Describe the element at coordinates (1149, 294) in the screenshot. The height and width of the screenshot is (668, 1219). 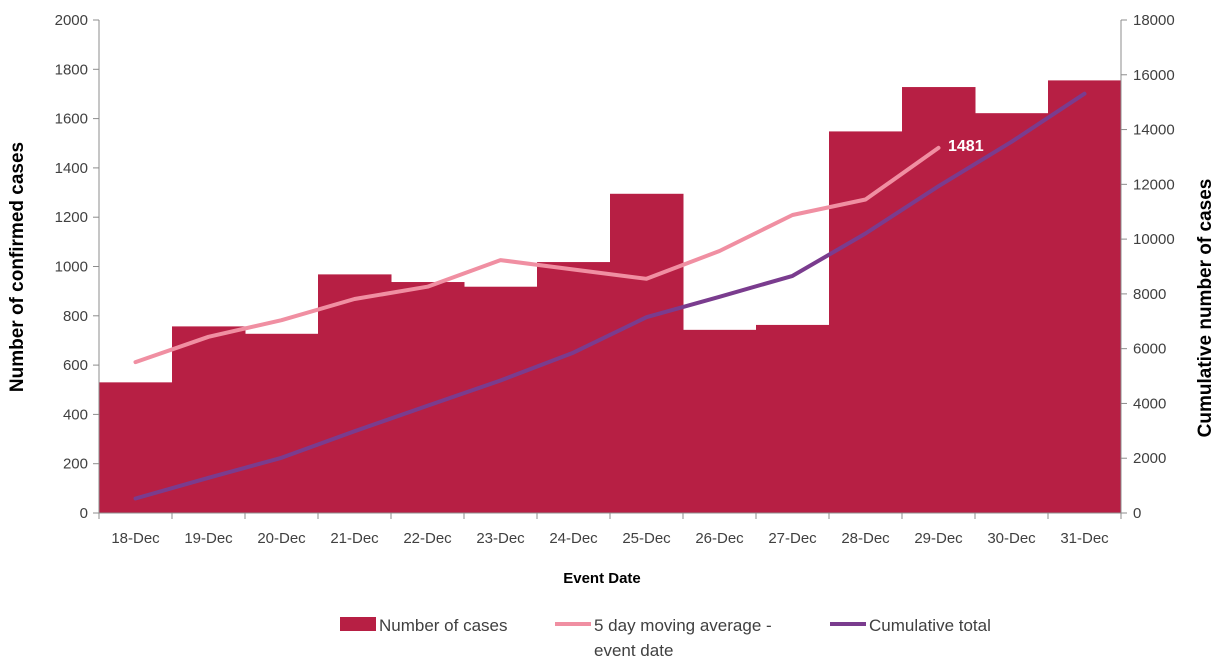
I see `right-tick-label: 8000` at that location.